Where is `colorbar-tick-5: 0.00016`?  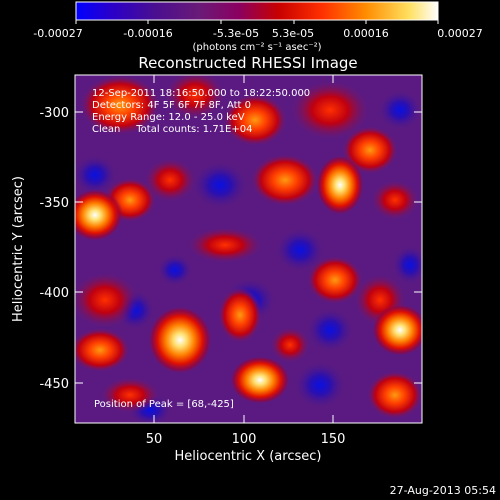
colorbar-tick-5: 0.00016 is located at coordinates (366, 33).